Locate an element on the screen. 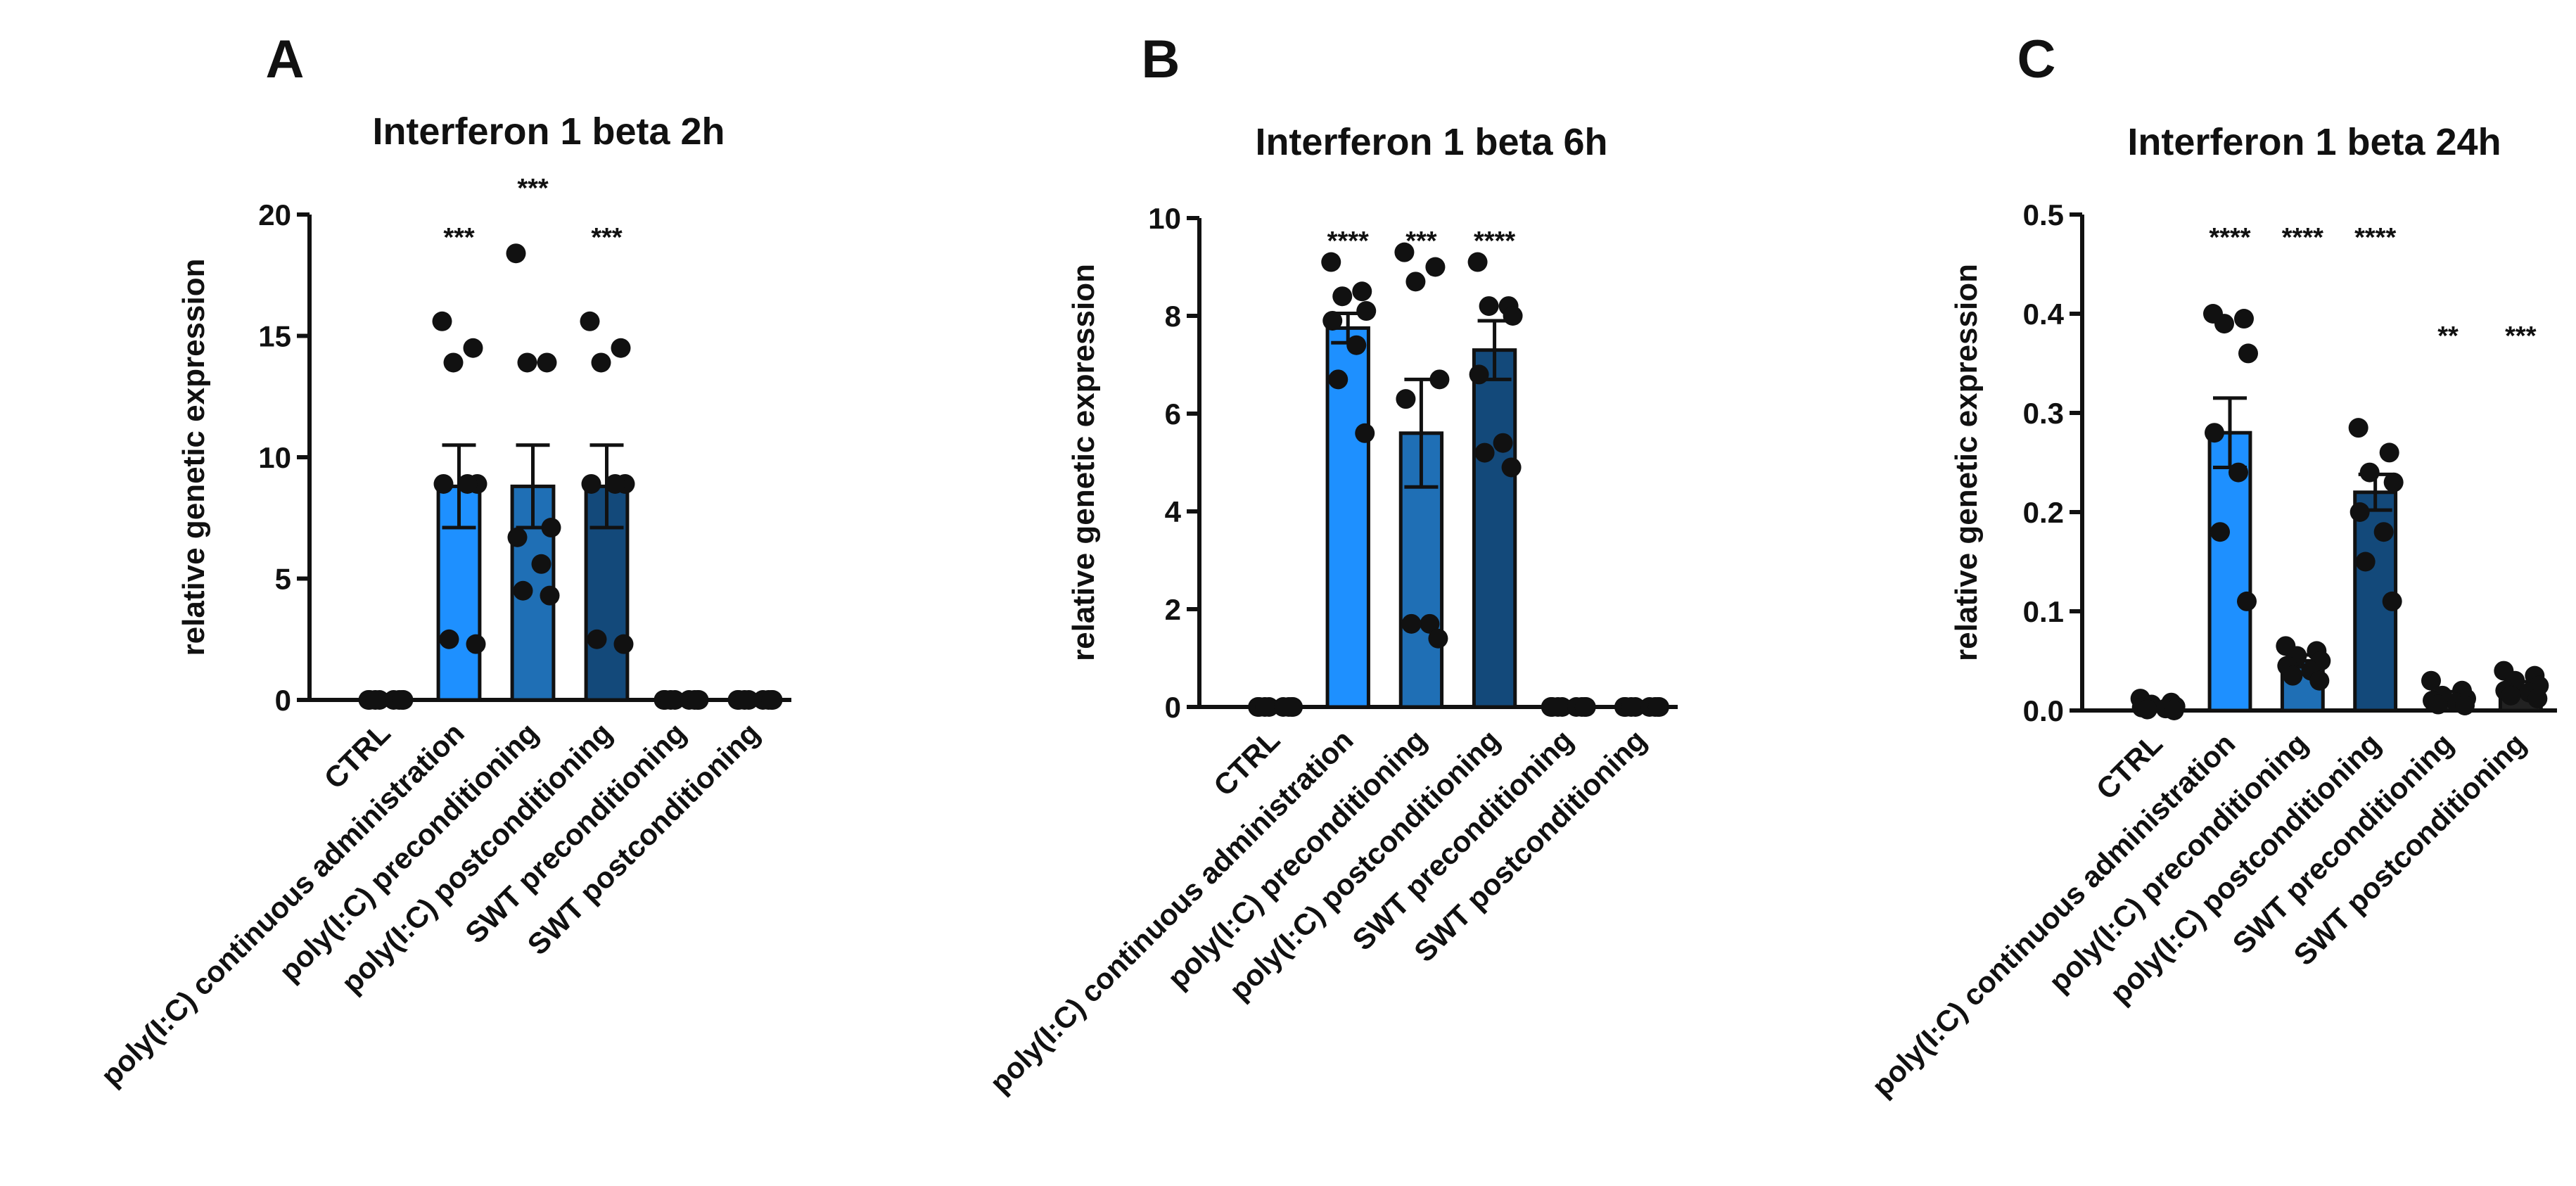  y-tick-label: 10 is located at coordinates (1164, 218).